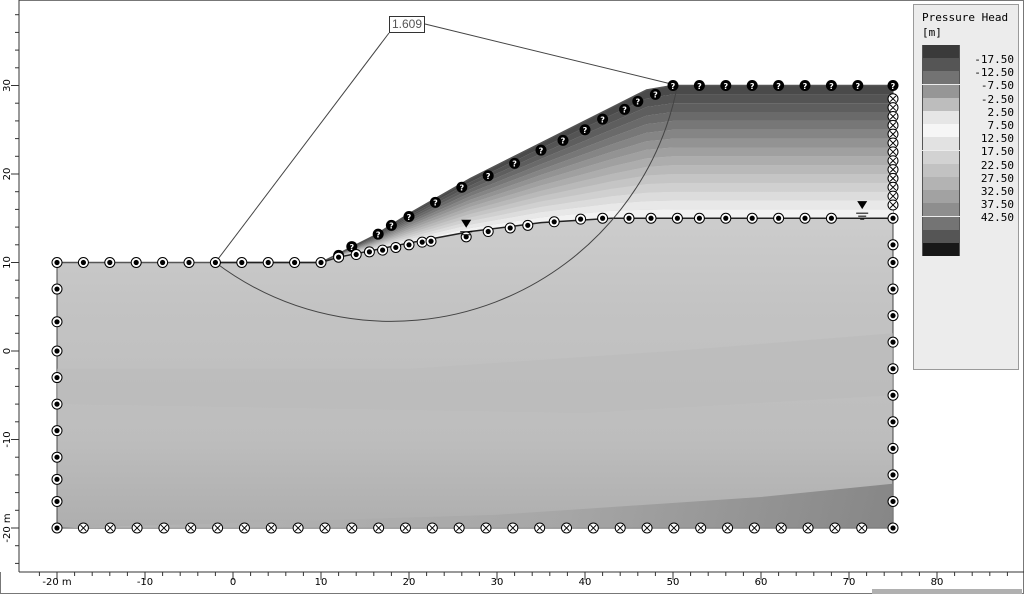 The image size is (1024, 594). Describe the element at coordinates (302, 147) in the screenshot. I see `leader-line` at that location.